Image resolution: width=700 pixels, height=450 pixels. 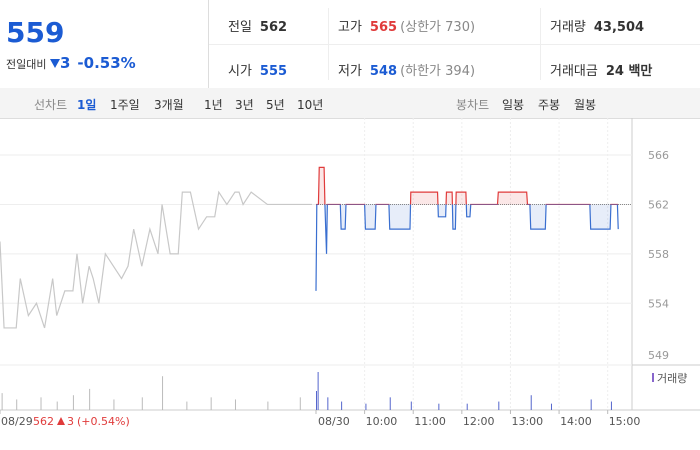 I want to click on stat-value: 24 백만, so click(x=629, y=71).